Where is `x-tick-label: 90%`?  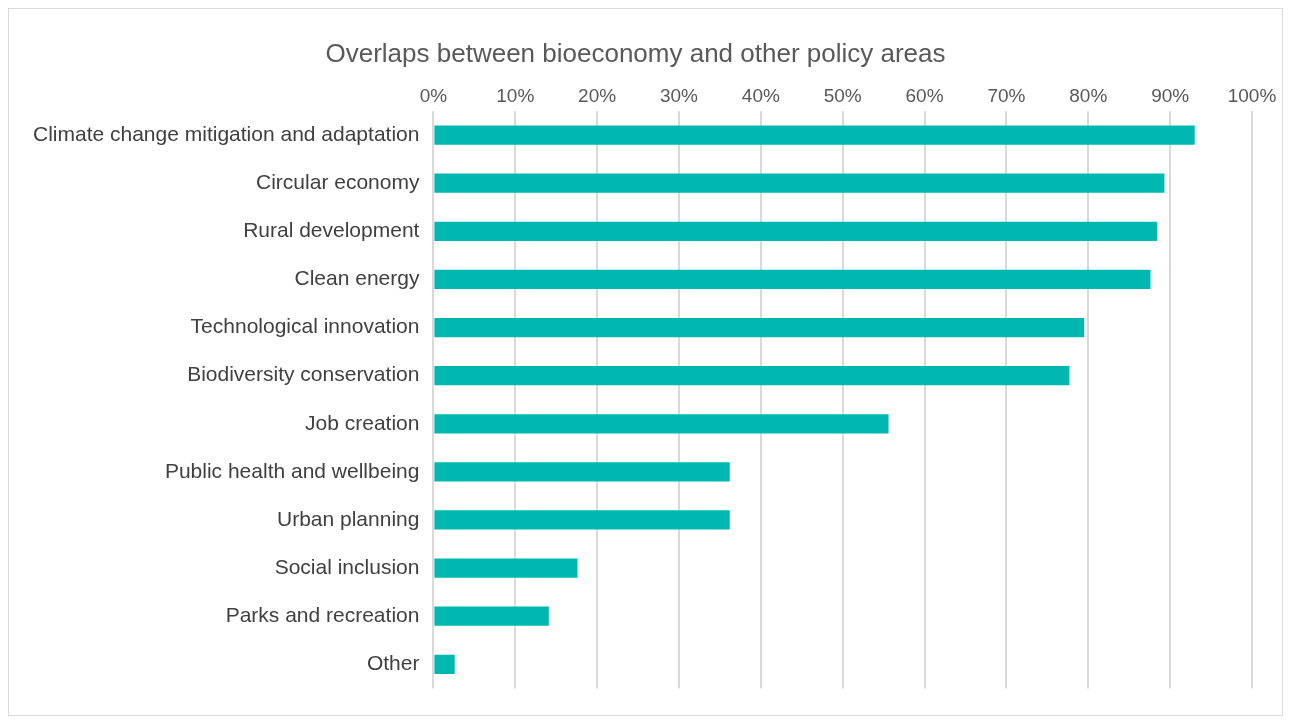
x-tick-label: 90% is located at coordinates (1170, 95).